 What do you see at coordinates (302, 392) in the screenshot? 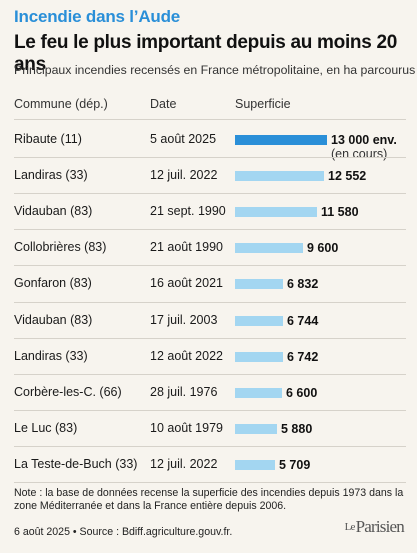
I see `superficie-value: 6 600` at bounding box center [302, 392].